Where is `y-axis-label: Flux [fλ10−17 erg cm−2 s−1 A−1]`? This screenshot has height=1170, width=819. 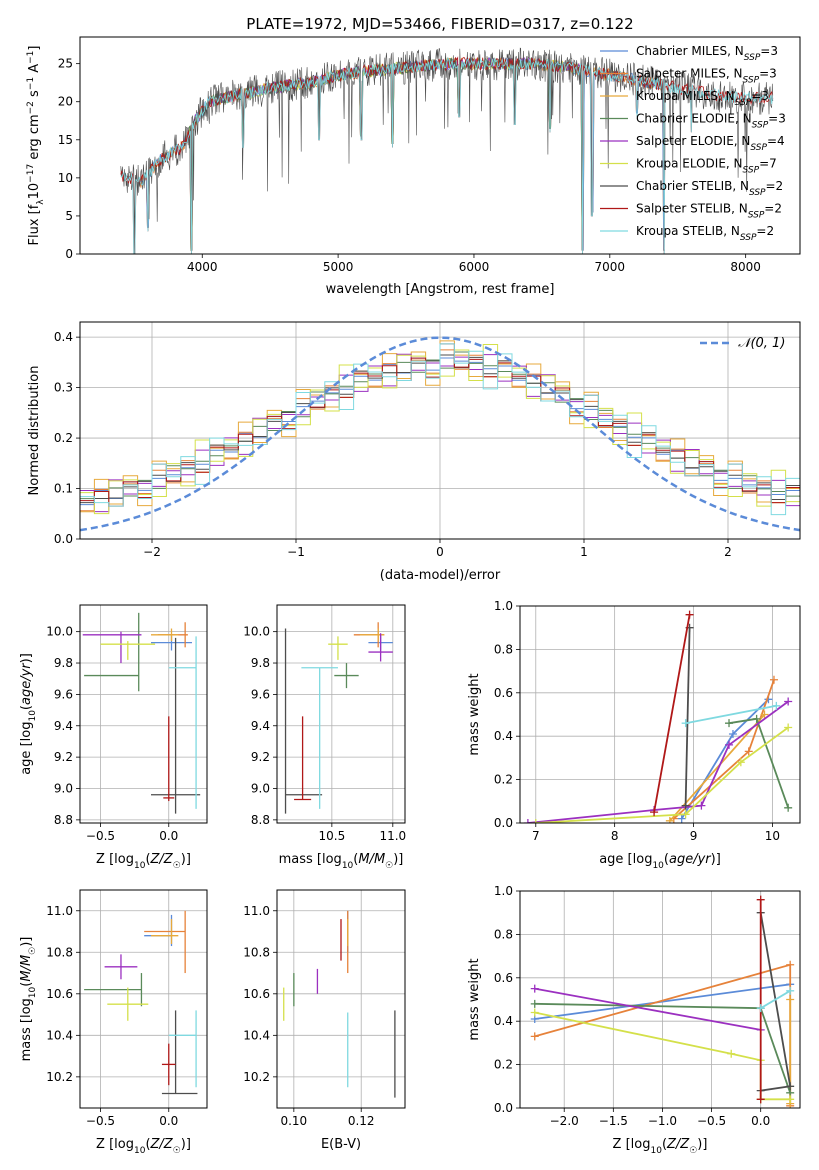
y-axis-label: Flux [fλ10−17 erg cm−2 s−1 A−1] is located at coordinates (36, 146).